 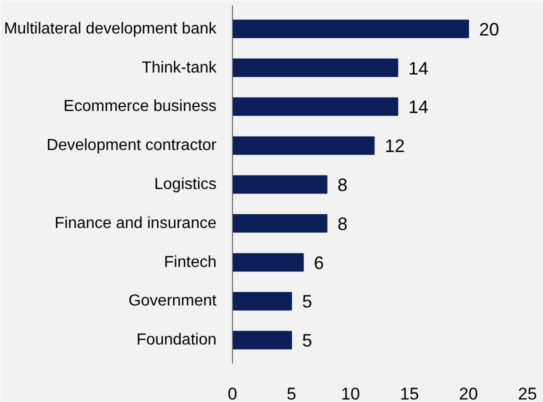 I want to click on y-tick-label: Finance and insurance, so click(x=135, y=223).